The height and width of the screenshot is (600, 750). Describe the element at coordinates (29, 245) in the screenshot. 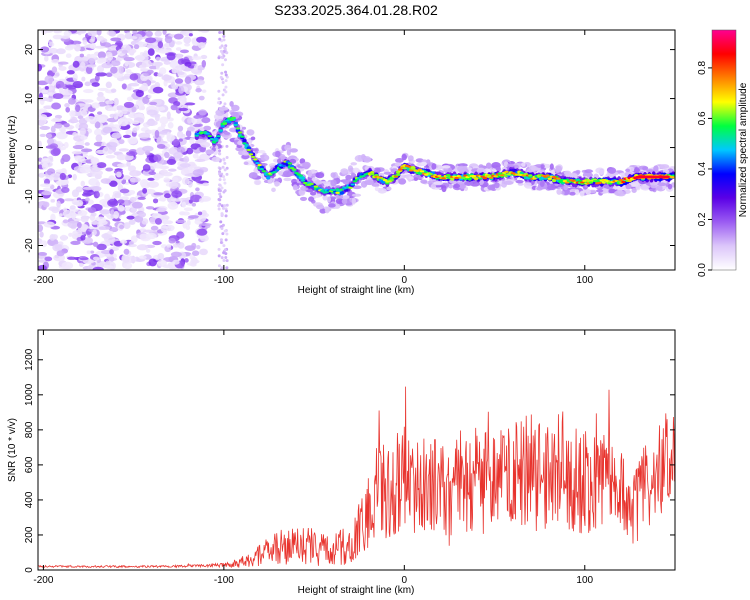

I see `spectrogram-y-tick-label: -20` at that location.